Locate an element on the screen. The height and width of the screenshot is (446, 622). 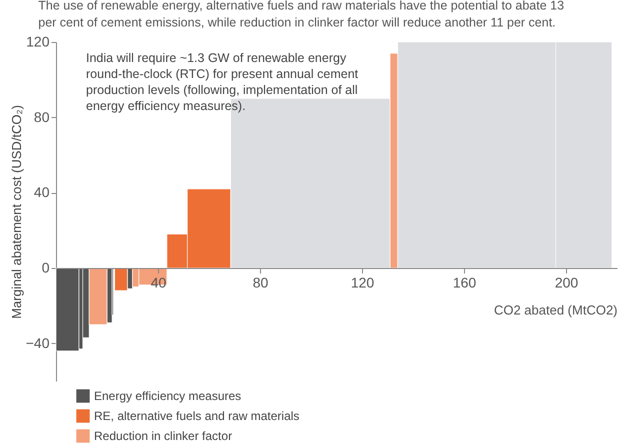
y-axis-title: Marginal abatement cost (USD/tCO₂) is located at coordinates (16, 212).